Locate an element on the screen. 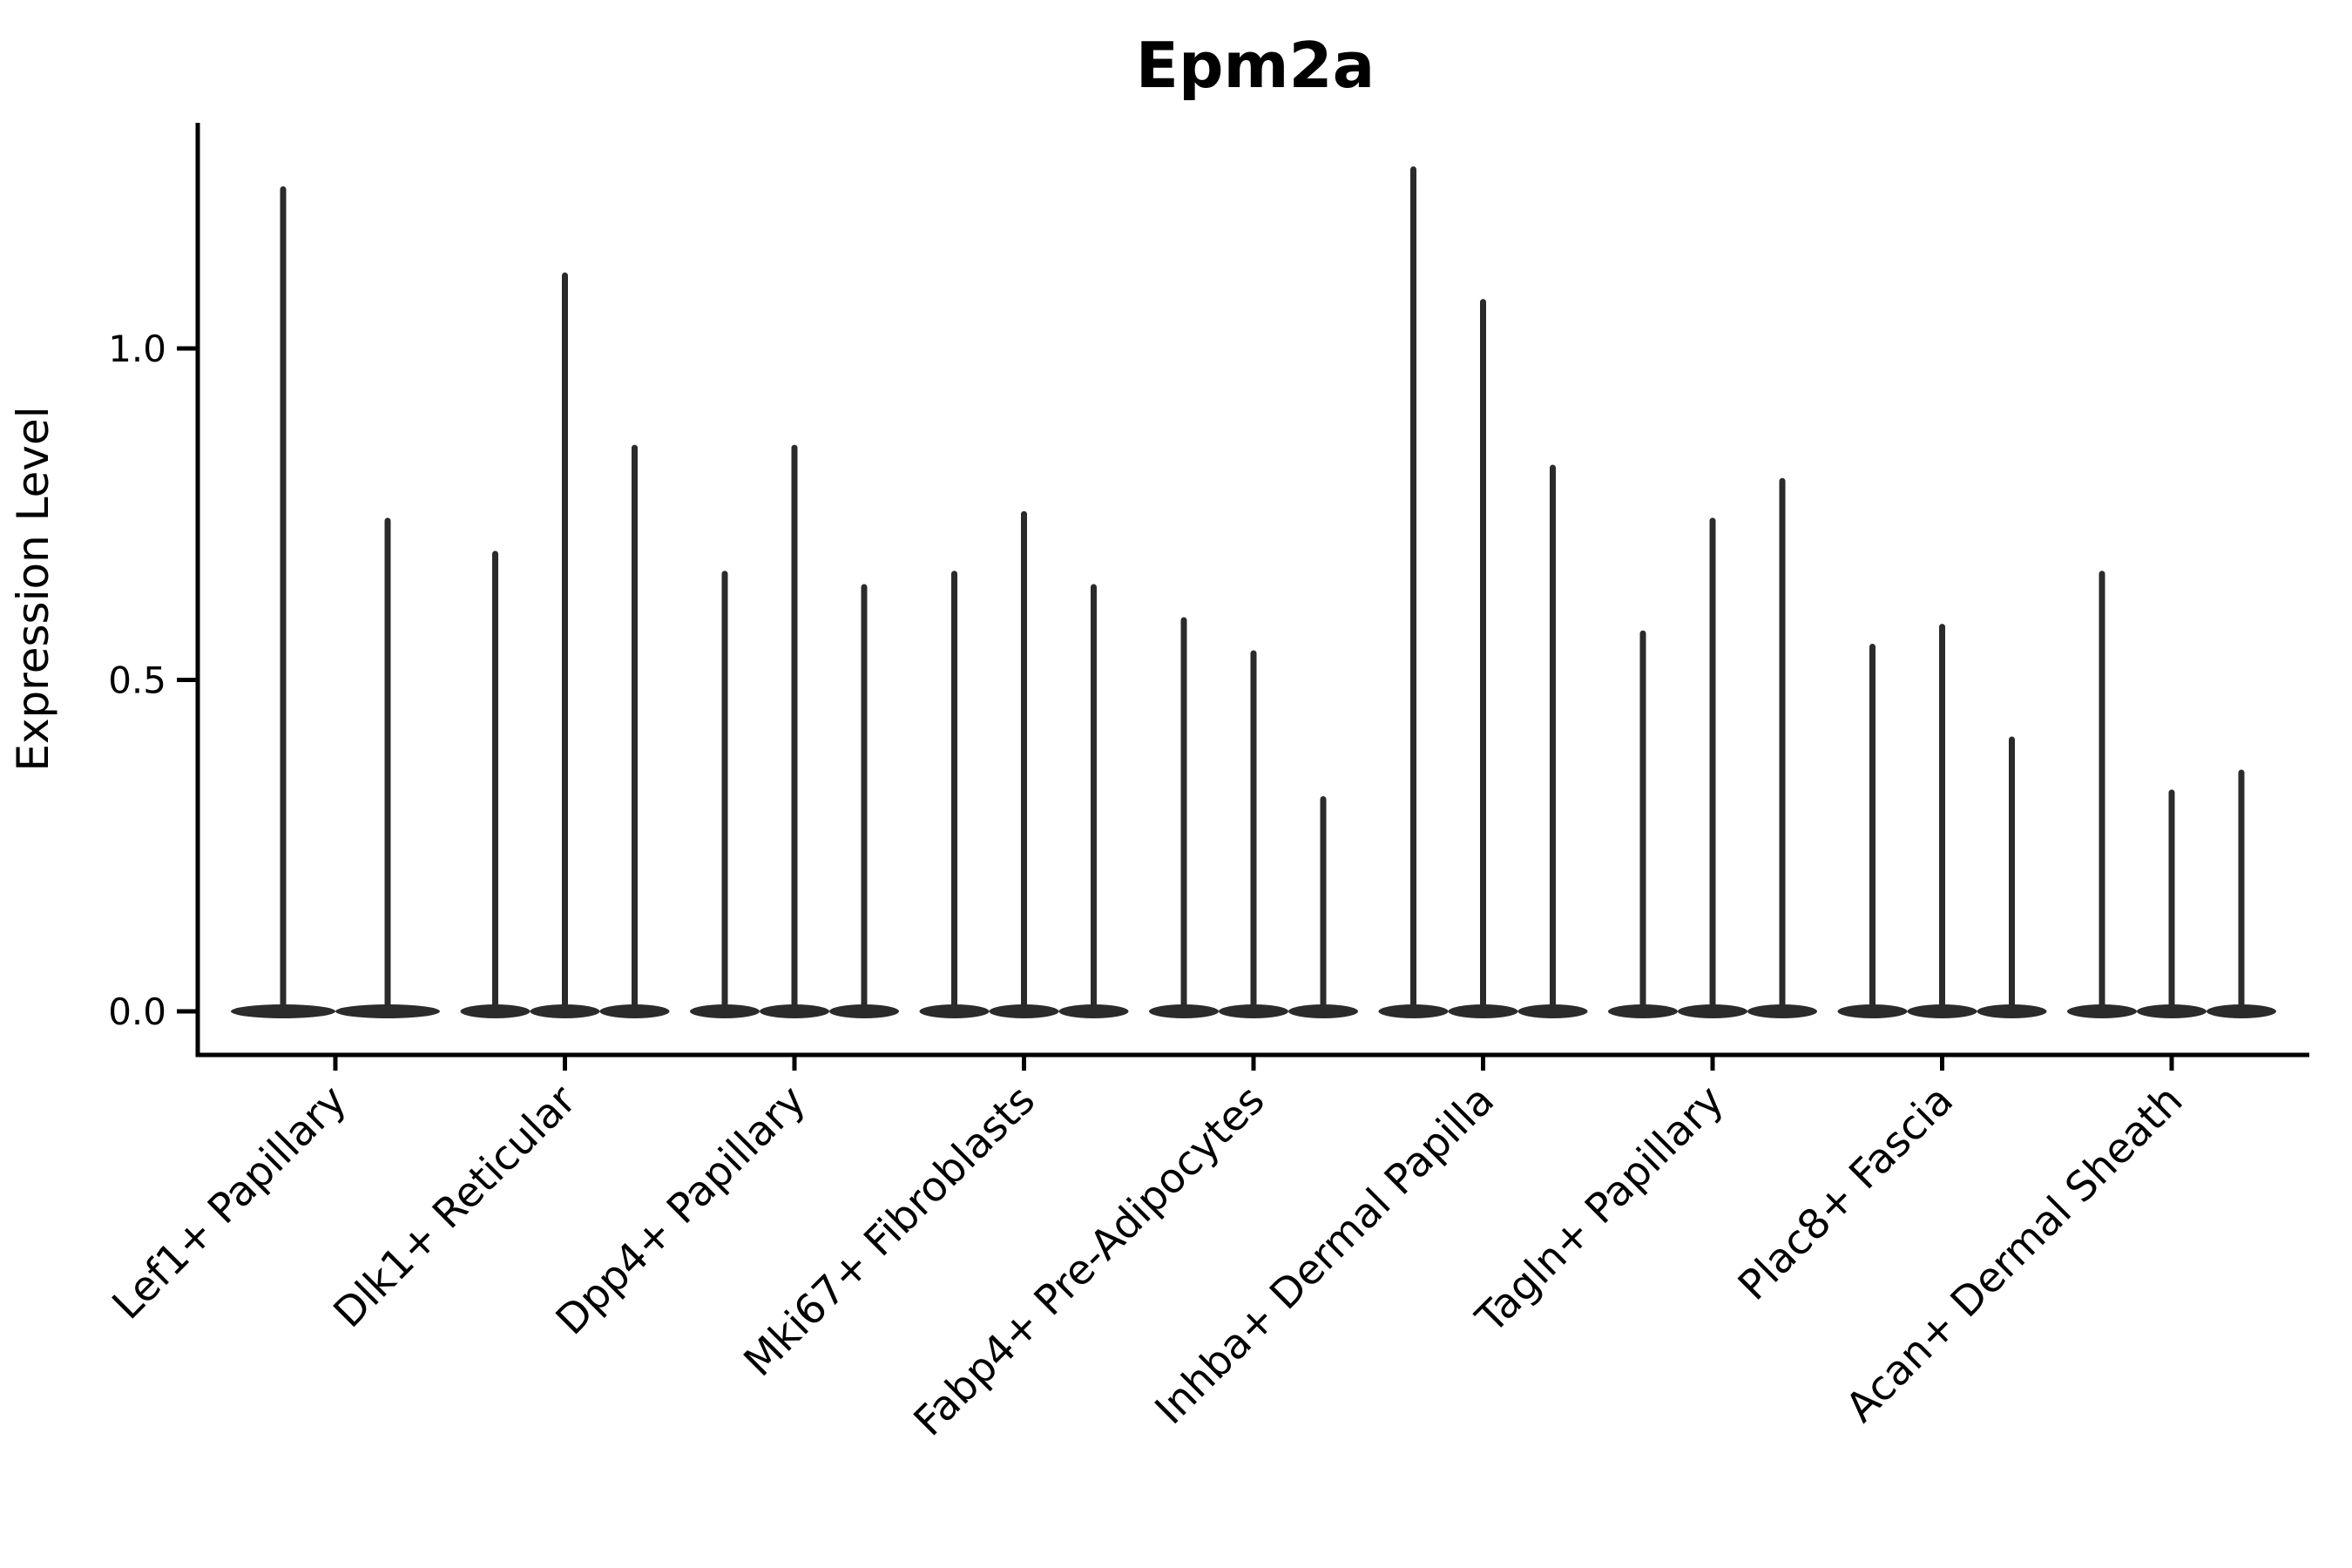 This screenshot has height=1568, width=2352. y-tick-label: 0.5 is located at coordinates (137, 680).